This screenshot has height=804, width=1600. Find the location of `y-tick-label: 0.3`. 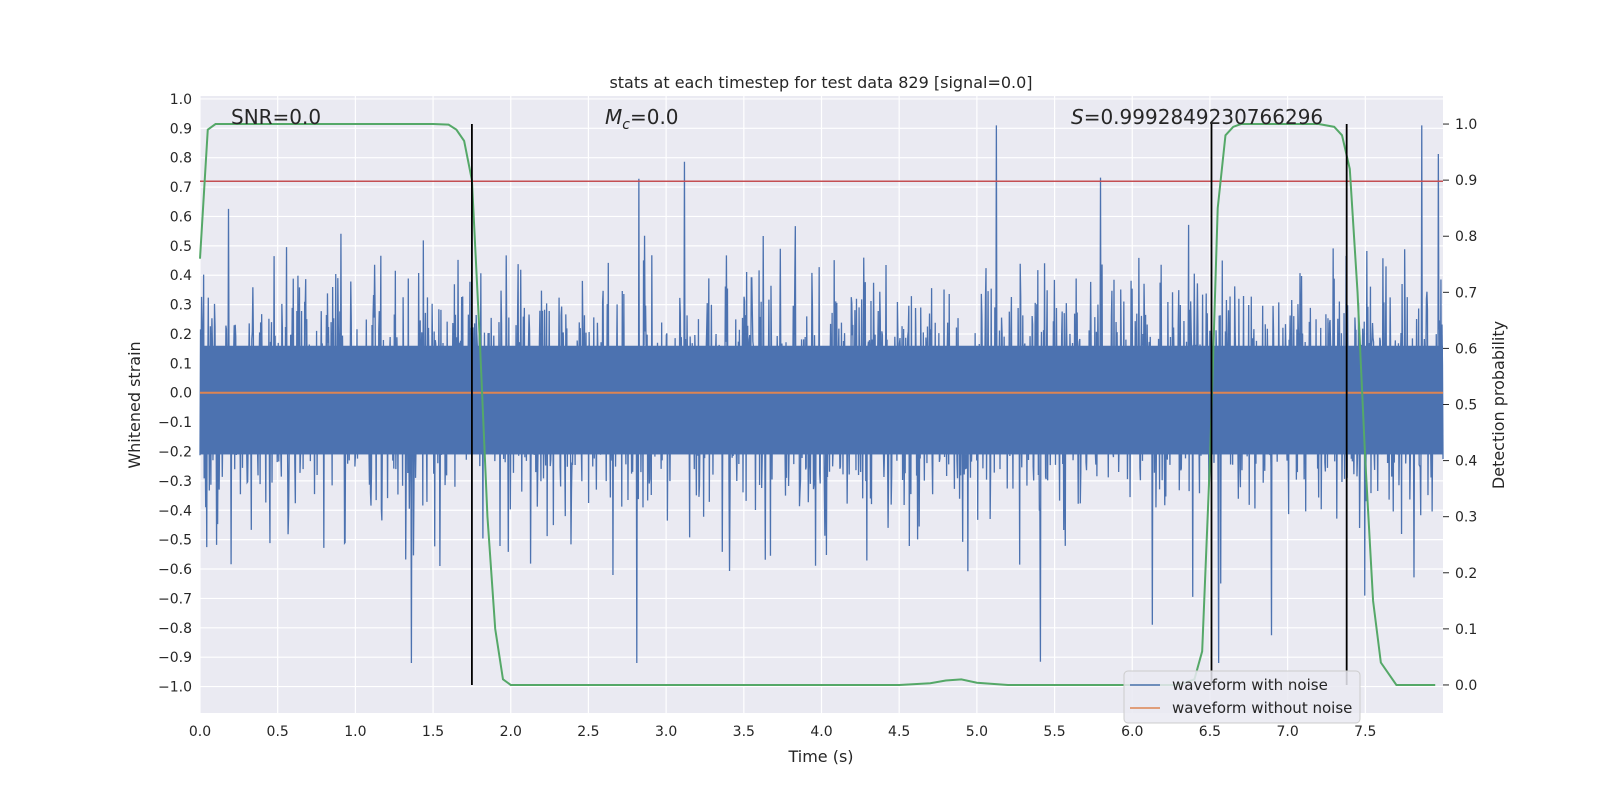

y-tick-label: 0.3 is located at coordinates (181, 306).